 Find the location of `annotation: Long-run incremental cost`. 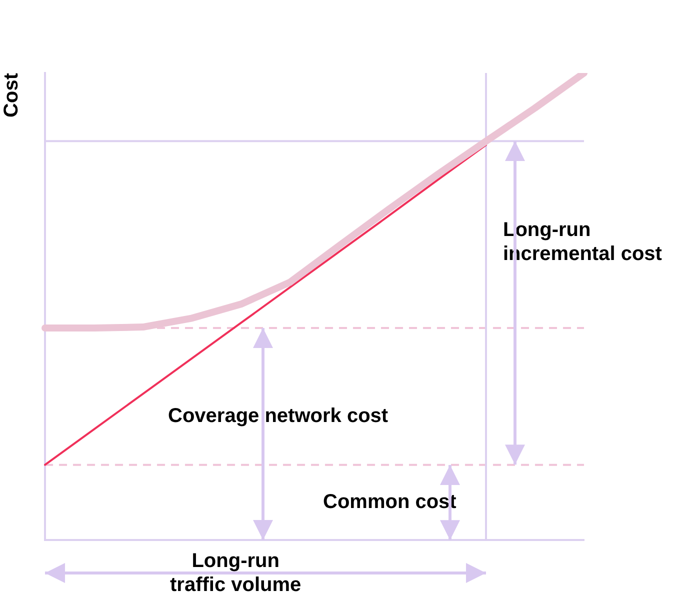

annotation: Long-run incremental cost is located at coordinates (582, 242).